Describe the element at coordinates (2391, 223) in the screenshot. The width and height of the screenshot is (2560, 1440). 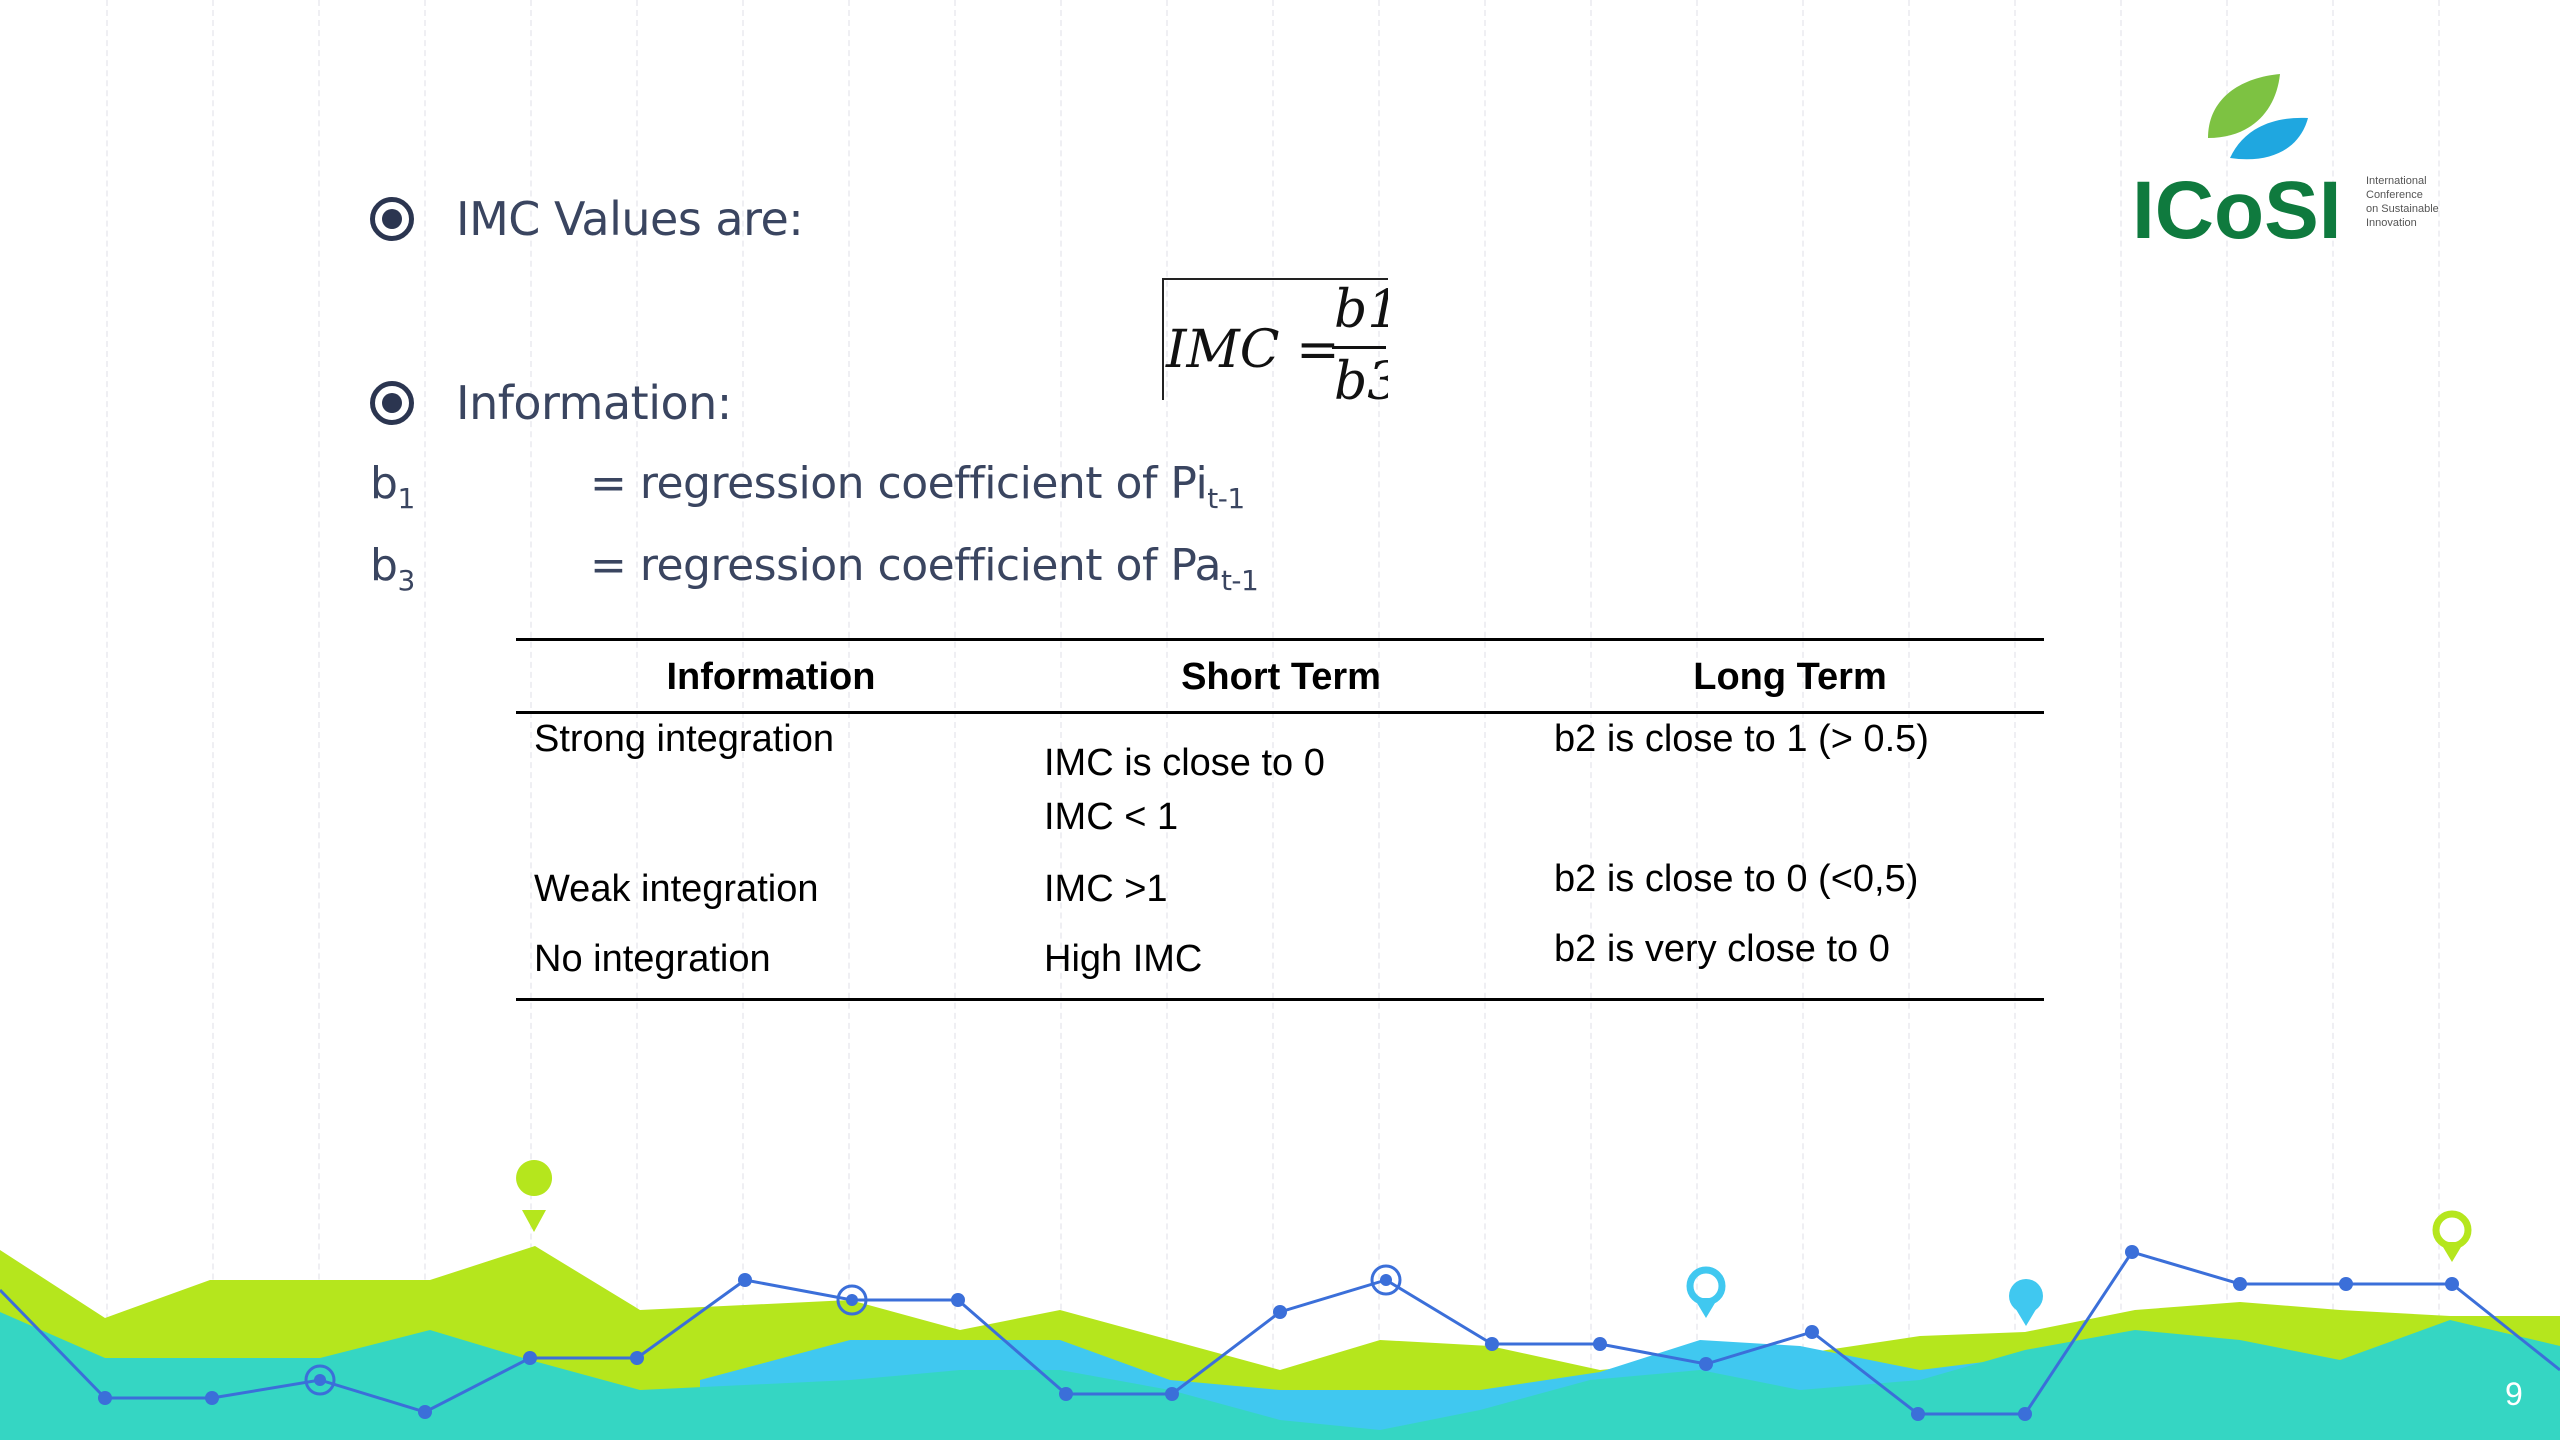
I see `svg-text: Innovation` at that location.